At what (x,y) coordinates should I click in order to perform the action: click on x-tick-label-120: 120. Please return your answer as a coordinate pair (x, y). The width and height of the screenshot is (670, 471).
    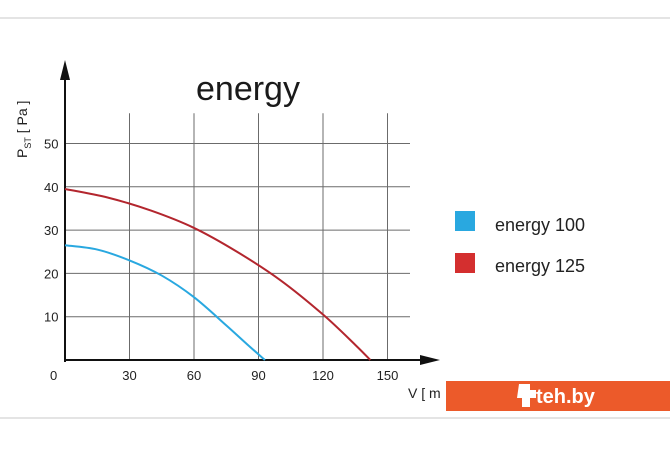
    Looking at the image, I should click on (323, 375).